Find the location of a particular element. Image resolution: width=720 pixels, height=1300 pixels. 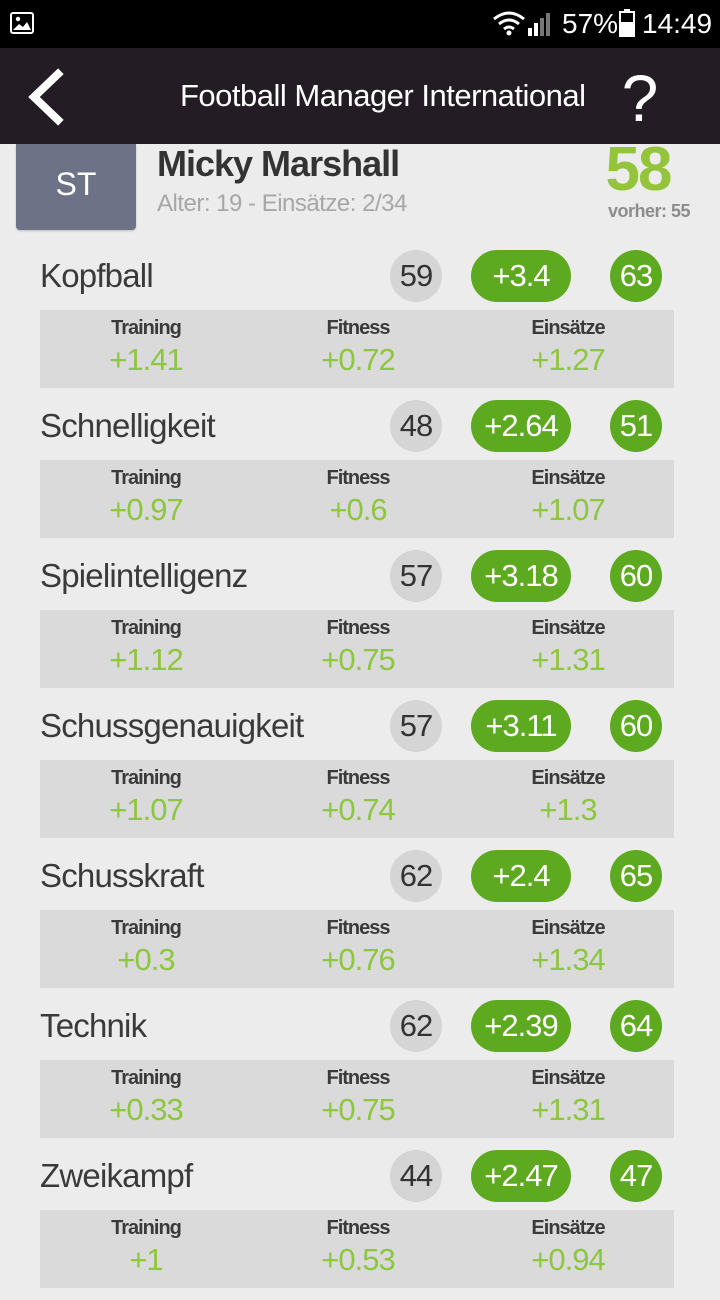

new-value-badge: 64 is located at coordinates (636, 1026).